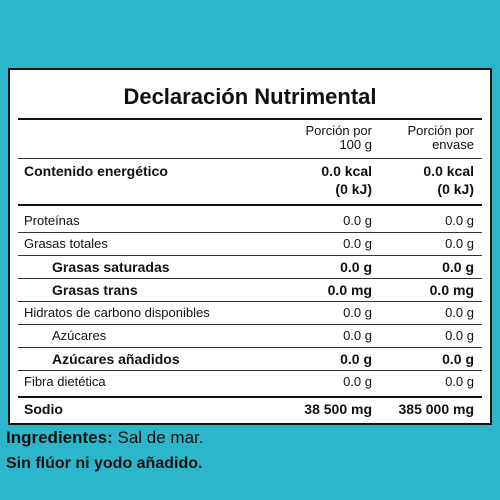 This screenshot has width=500, height=500. I want to click on title: Declaración Nutrimental, so click(250, 96).